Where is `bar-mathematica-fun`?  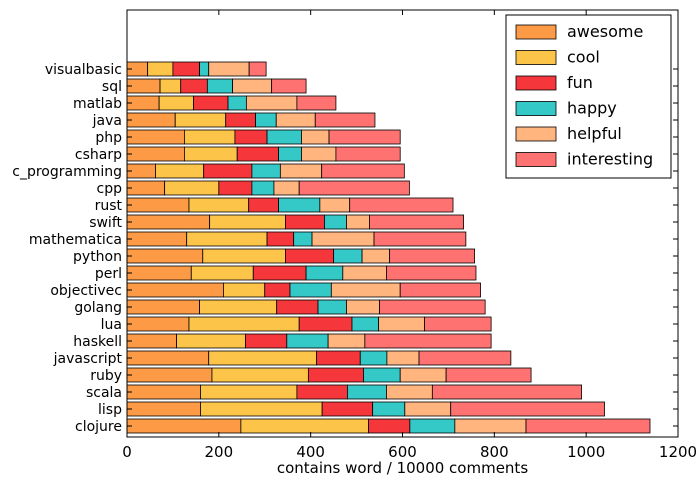 bar-mathematica-fun is located at coordinates (280, 239).